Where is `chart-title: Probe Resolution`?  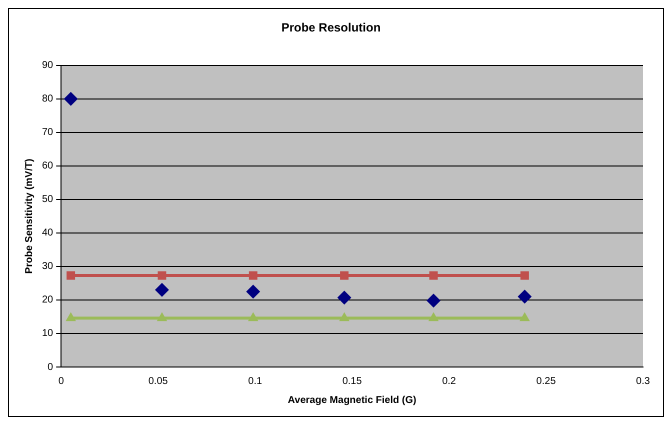 chart-title: Probe Resolution is located at coordinates (331, 27).